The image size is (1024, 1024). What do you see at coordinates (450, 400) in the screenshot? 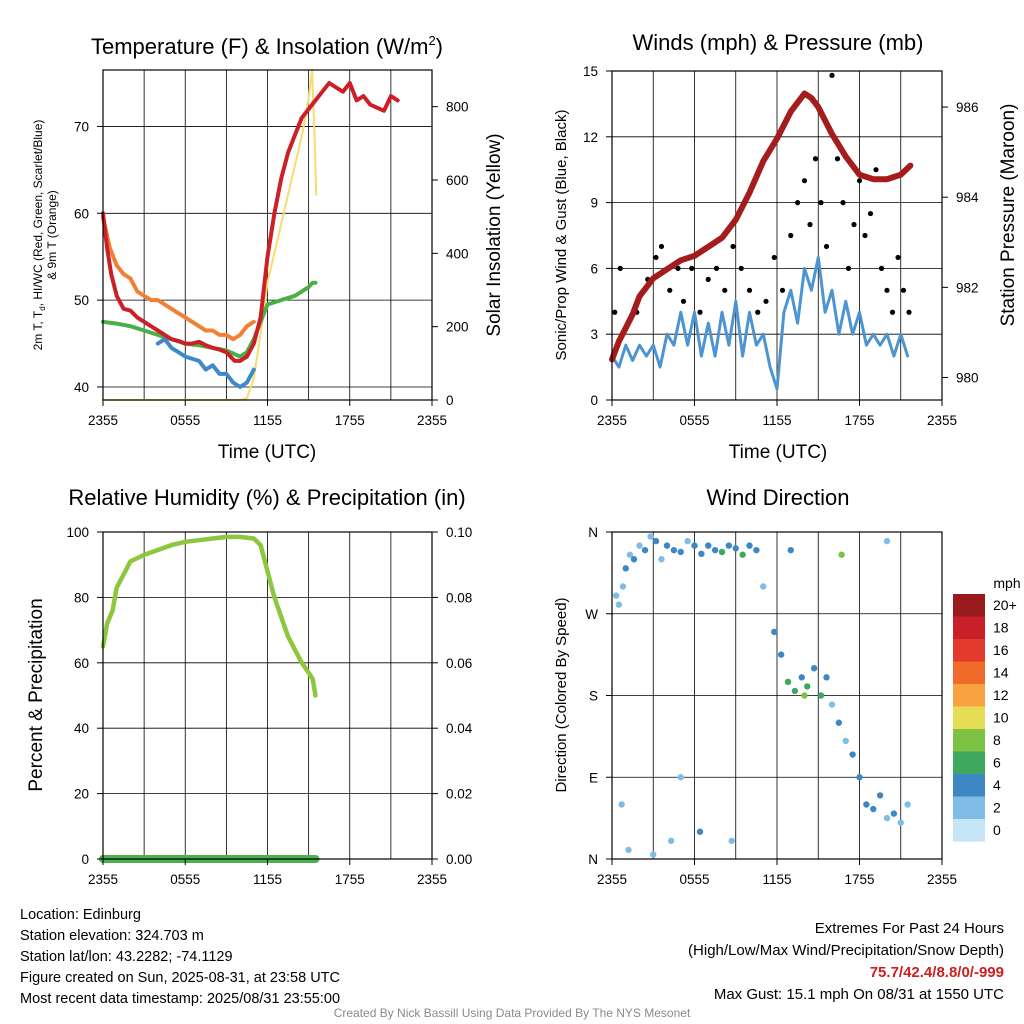
I see `temperature-ytick-right-label: 0` at bounding box center [450, 400].